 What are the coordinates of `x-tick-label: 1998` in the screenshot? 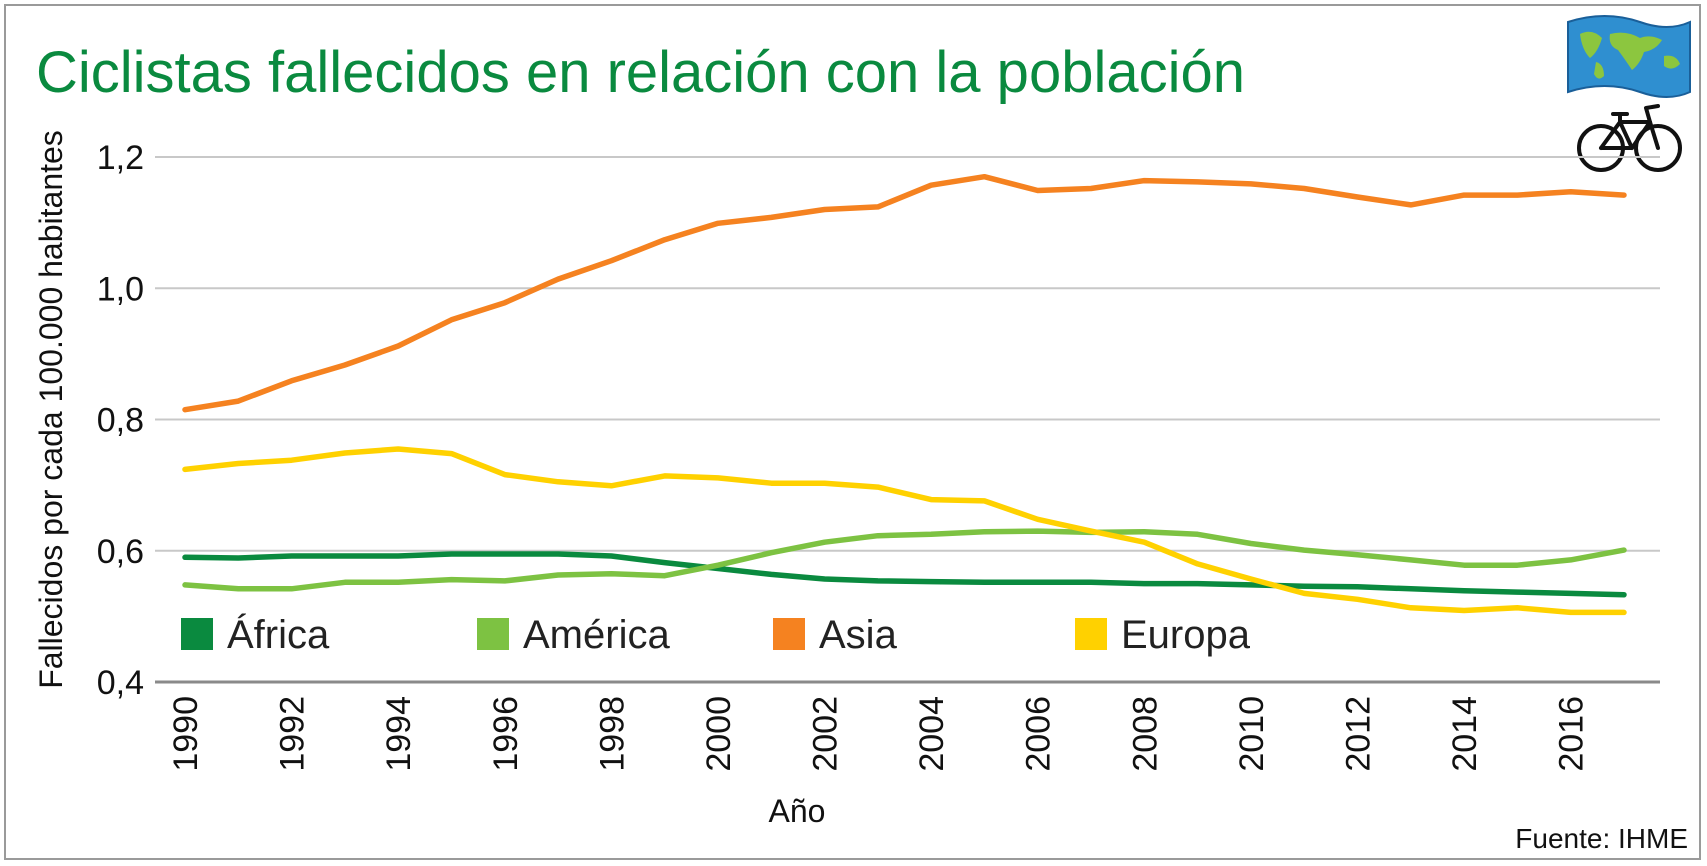 It's located at (612, 734).